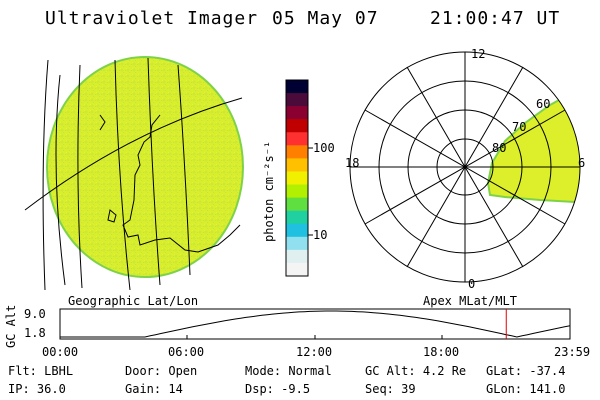 The image size is (600, 400). I want to click on polar-image-region, so click(533, 147).